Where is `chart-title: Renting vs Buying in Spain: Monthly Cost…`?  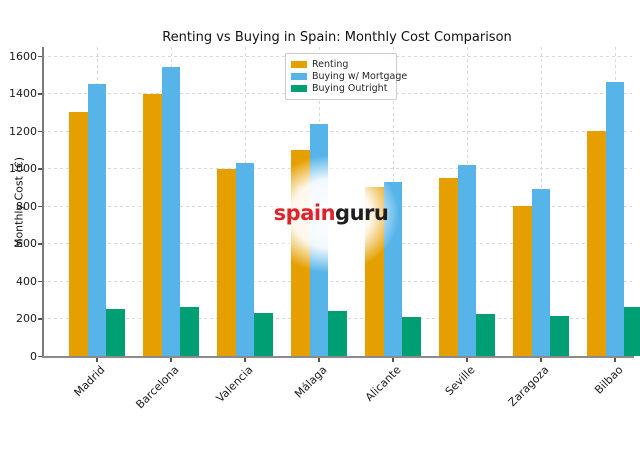
chart-title: Renting vs Buying in Spain: Monthly Cost… is located at coordinates (337, 37).